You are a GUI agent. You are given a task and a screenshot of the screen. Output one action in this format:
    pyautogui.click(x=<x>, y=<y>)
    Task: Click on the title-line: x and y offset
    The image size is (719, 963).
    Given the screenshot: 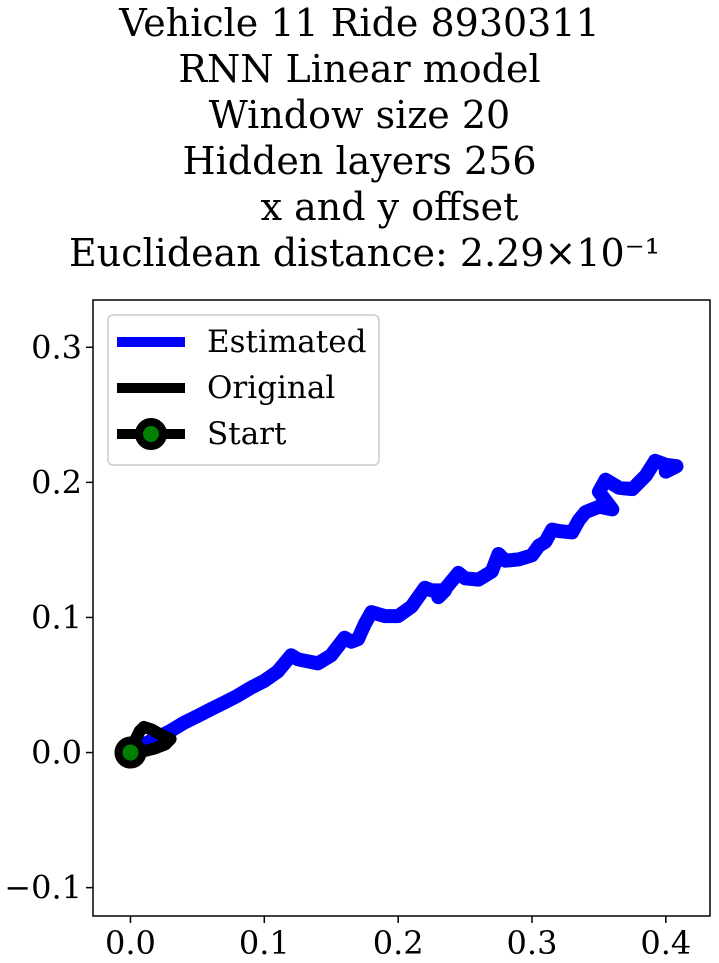 What is the action you would take?
    pyautogui.click(x=389, y=207)
    